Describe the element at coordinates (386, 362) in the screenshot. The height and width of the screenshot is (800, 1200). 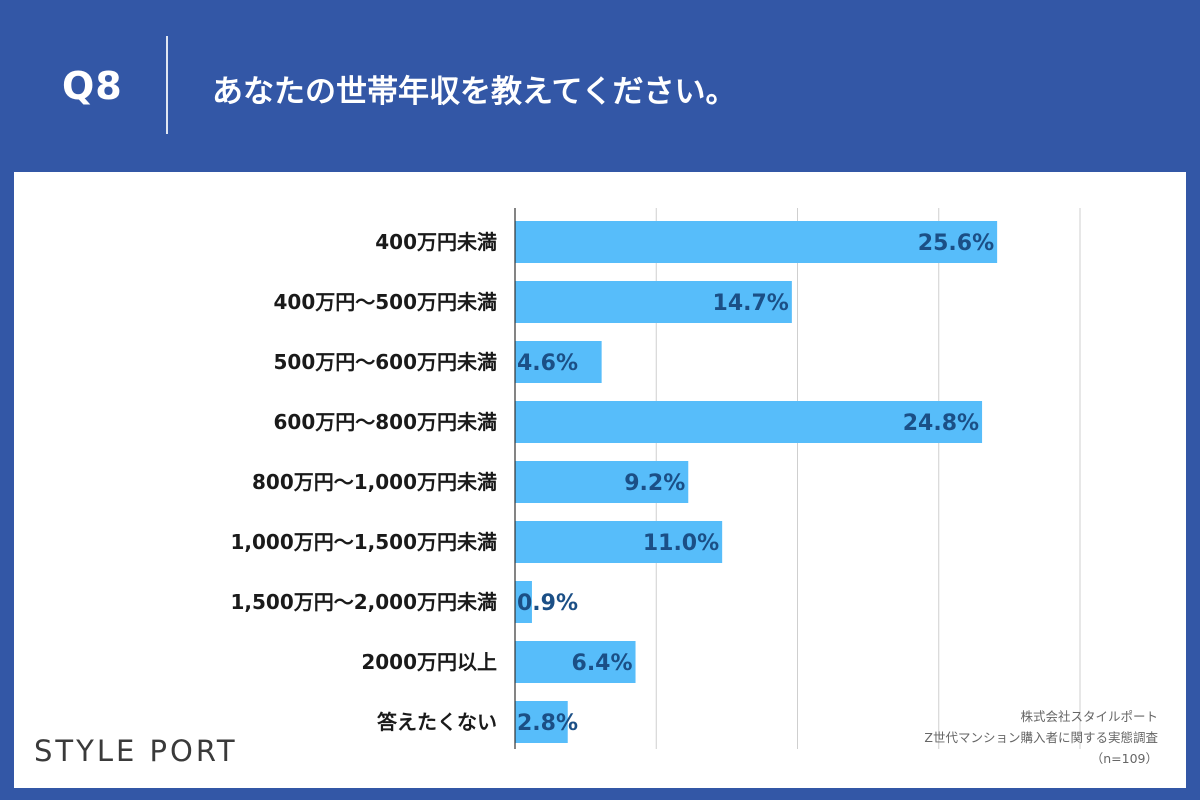
I see `category-label: 500万円～600万円未満` at that location.